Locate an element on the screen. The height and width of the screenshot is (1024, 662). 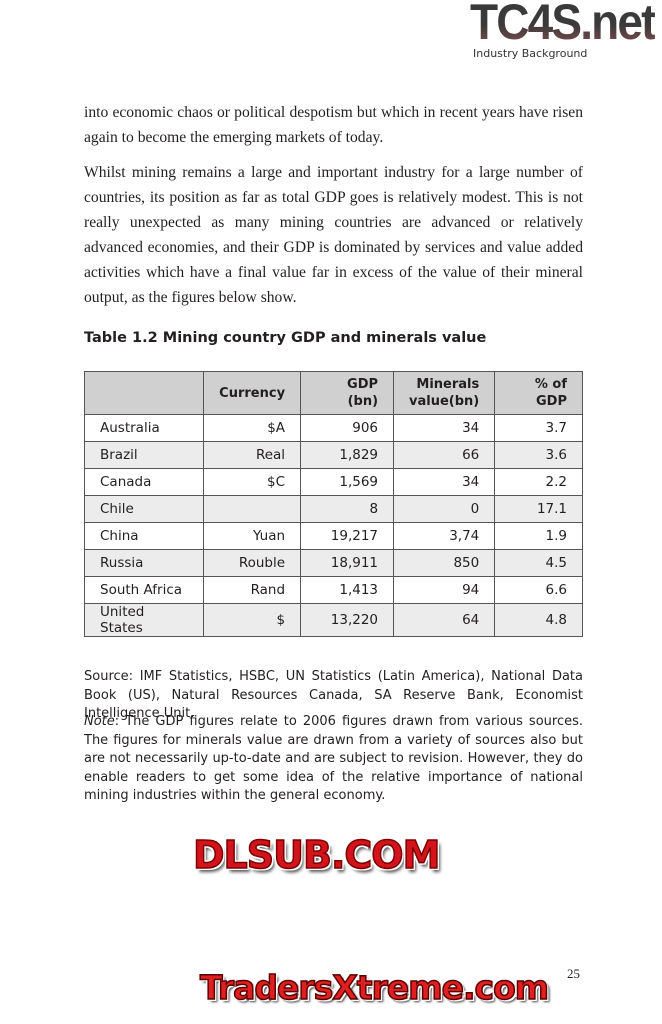
cell-country: China is located at coordinates (144, 536).